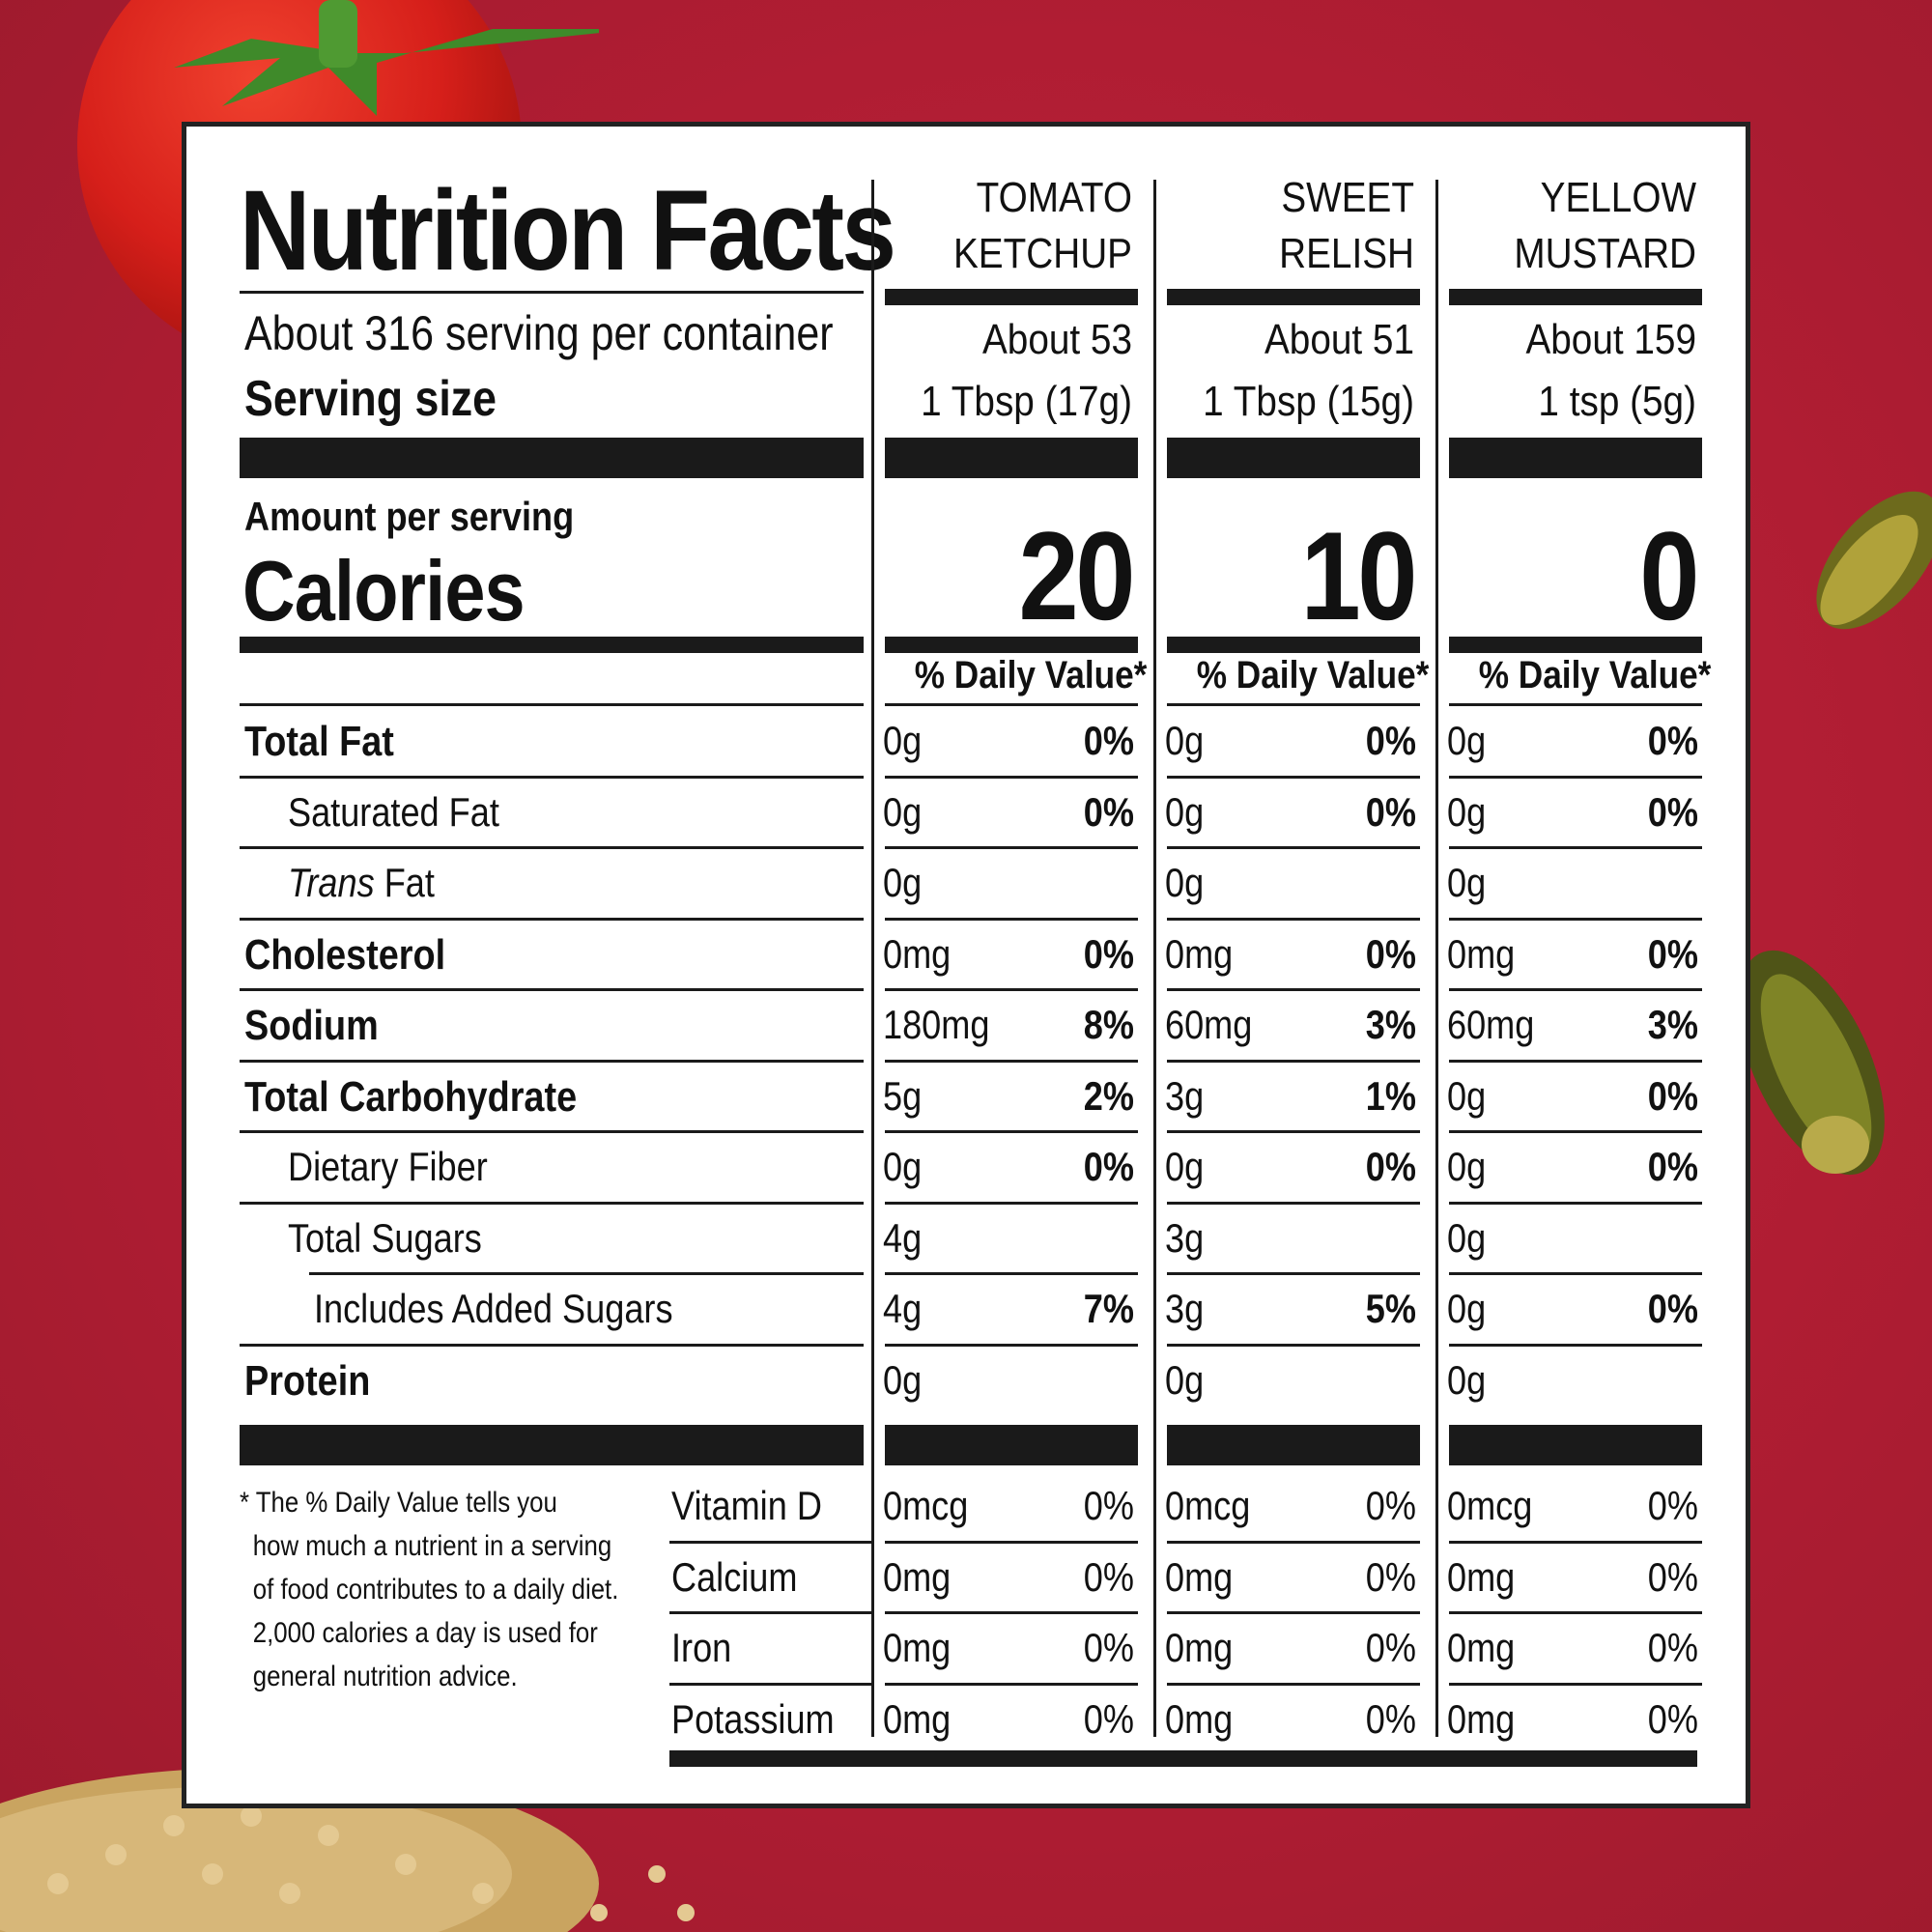 The width and height of the screenshot is (1932, 1932). I want to click on product-name: SWEET, so click(1347, 197).